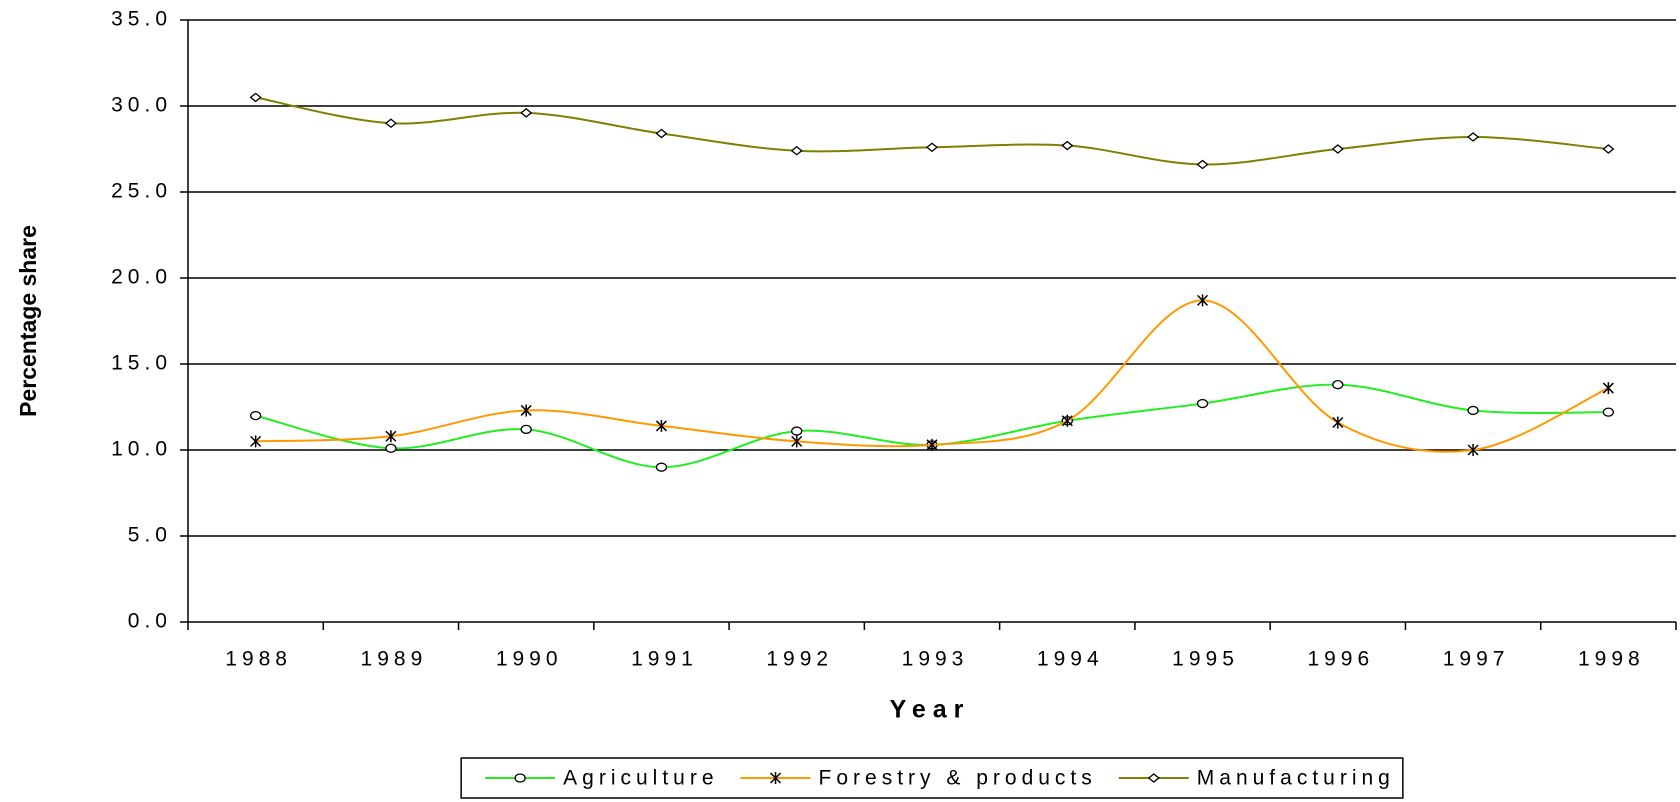  I want to click on x-tick-label: 1992, so click(799, 659).